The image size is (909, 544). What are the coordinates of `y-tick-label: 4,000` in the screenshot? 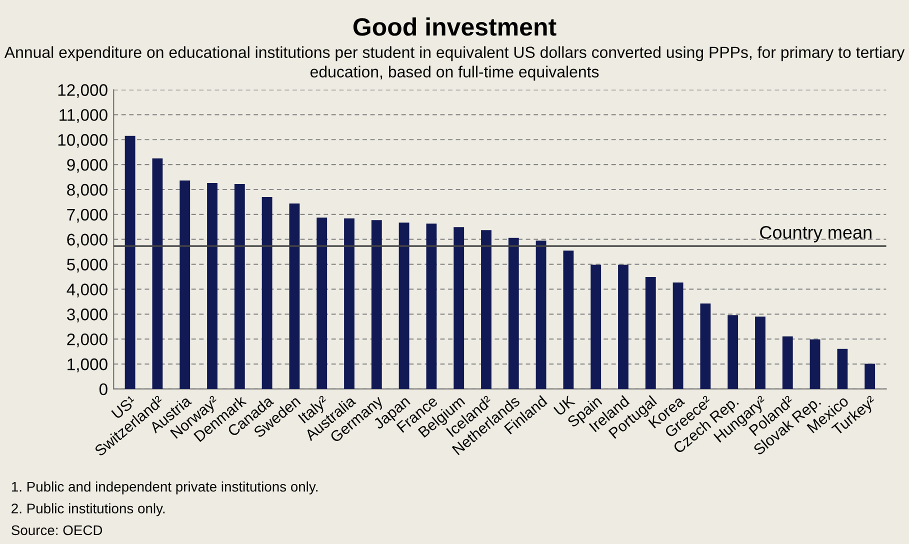 It's located at (87, 291).